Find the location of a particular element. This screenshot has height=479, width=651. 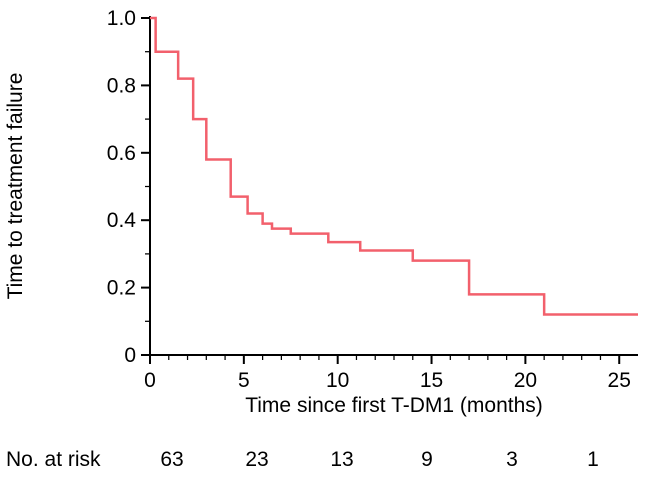

y-tick-label: 0.4 is located at coordinates (122, 220).